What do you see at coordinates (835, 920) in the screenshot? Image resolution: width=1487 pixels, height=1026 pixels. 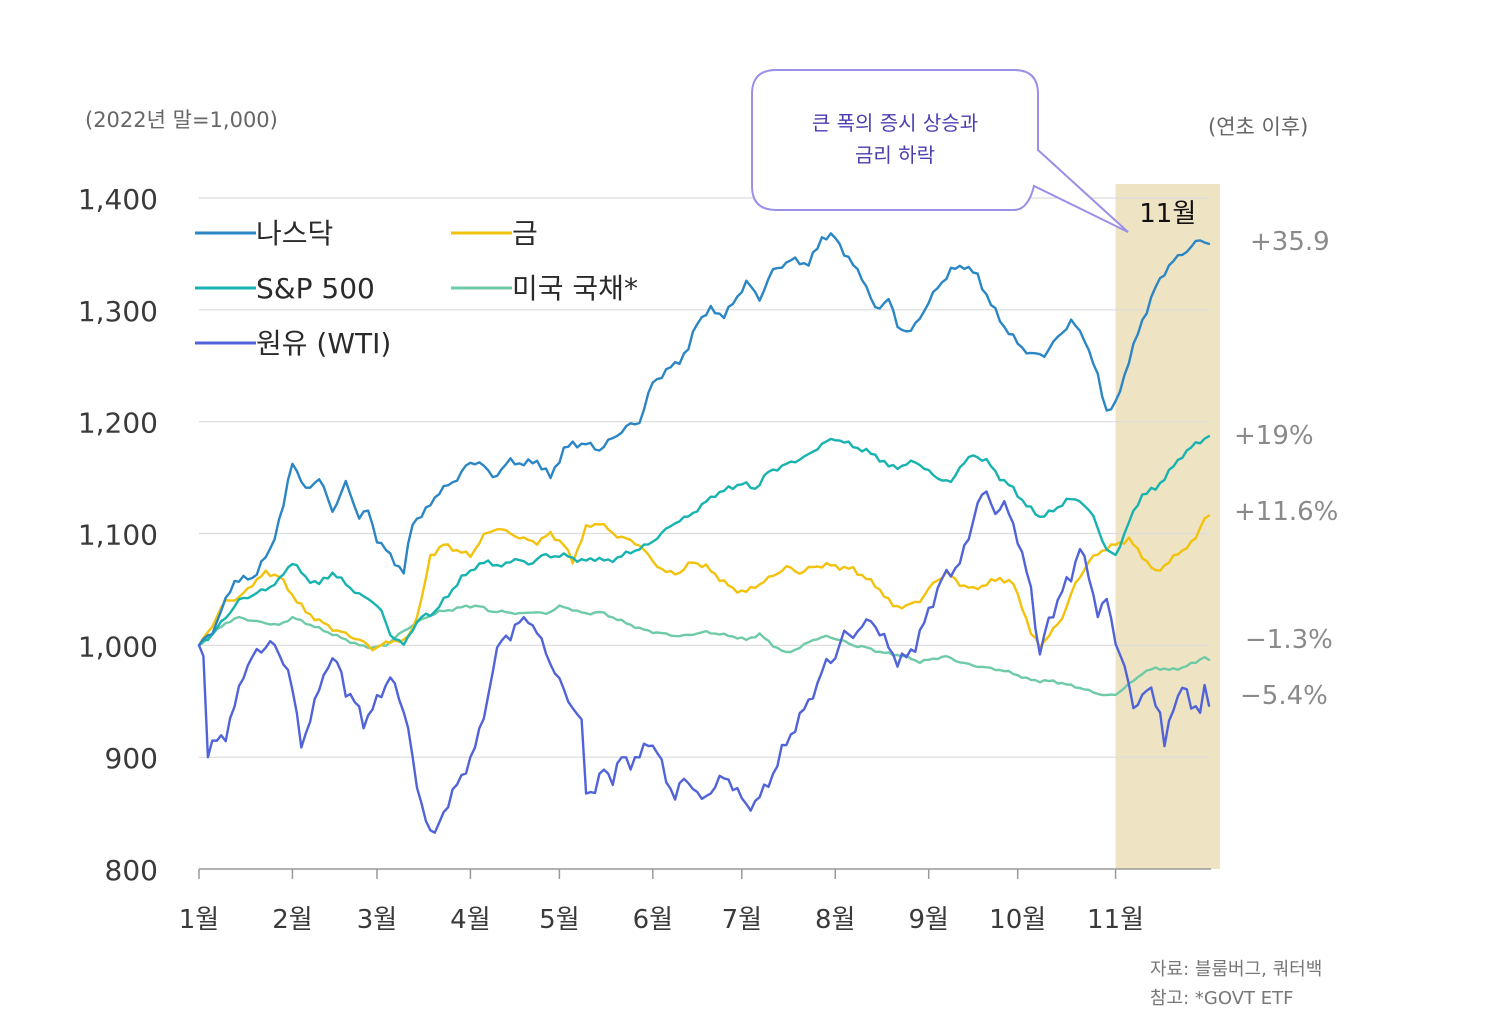 I see `x-tick-label: 8월` at bounding box center [835, 920].